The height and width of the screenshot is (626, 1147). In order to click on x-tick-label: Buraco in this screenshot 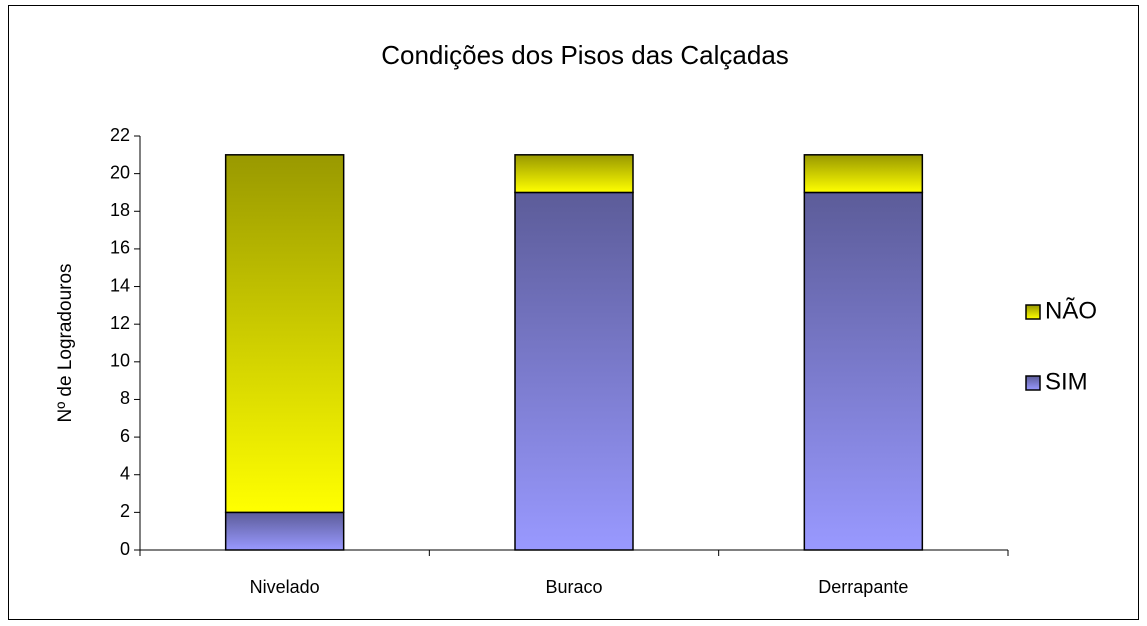, I will do `click(573, 587)`.